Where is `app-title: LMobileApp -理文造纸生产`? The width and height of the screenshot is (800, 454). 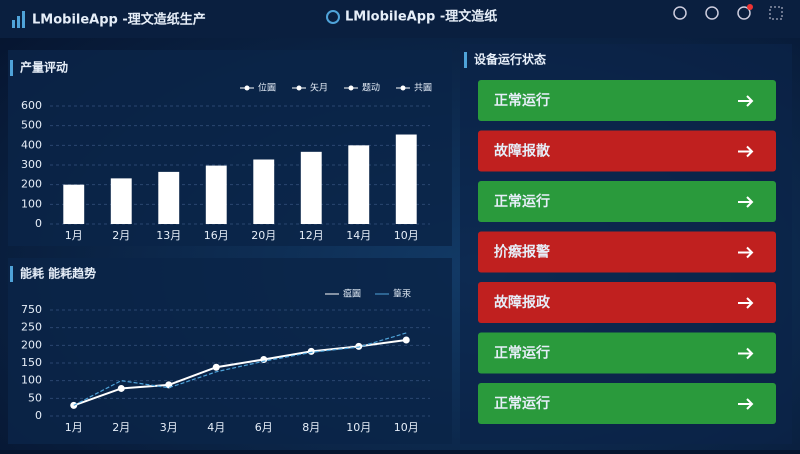 app-title: LMobileApp -理文造纸生产 is located at coordinates (119, 20).